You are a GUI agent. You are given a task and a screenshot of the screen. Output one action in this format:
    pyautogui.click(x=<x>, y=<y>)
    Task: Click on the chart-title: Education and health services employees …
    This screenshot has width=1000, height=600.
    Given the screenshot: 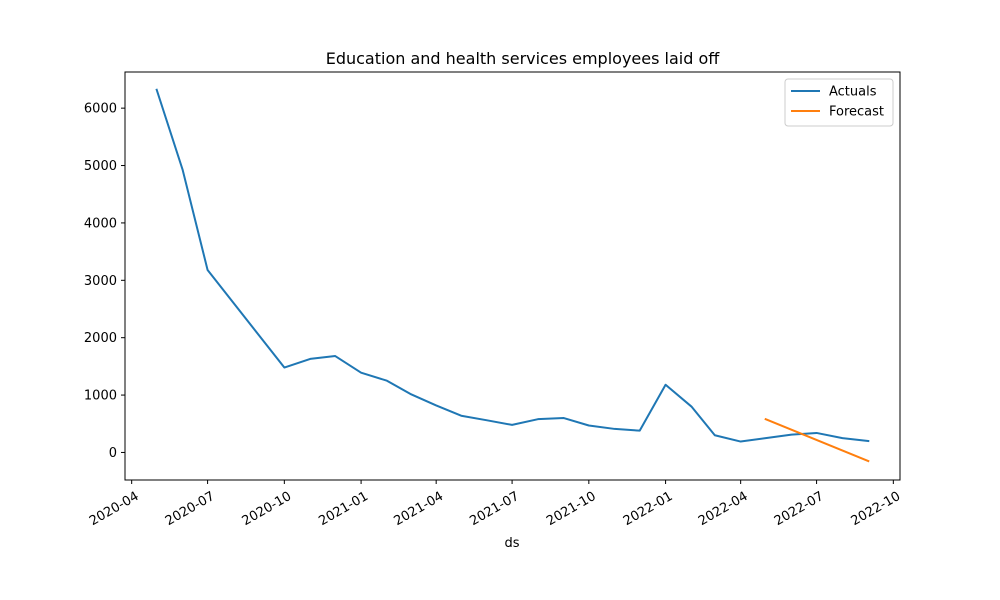 What is the action you would take?
    pyautogui.click(x=523, y=58)
    